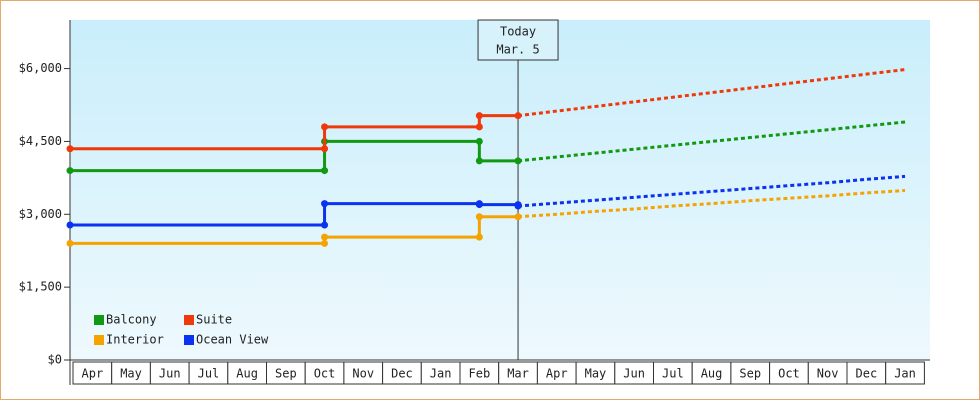 The width and height of the screenshot is (980, 404). Describe the element at coordinates (518, 40) in the screenshot. I see `today-box` at that location.